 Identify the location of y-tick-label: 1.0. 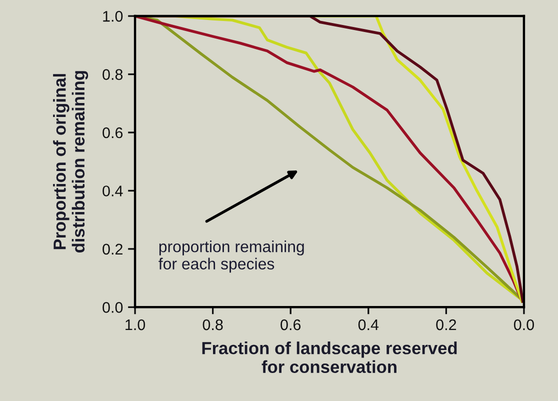
(113, 16).